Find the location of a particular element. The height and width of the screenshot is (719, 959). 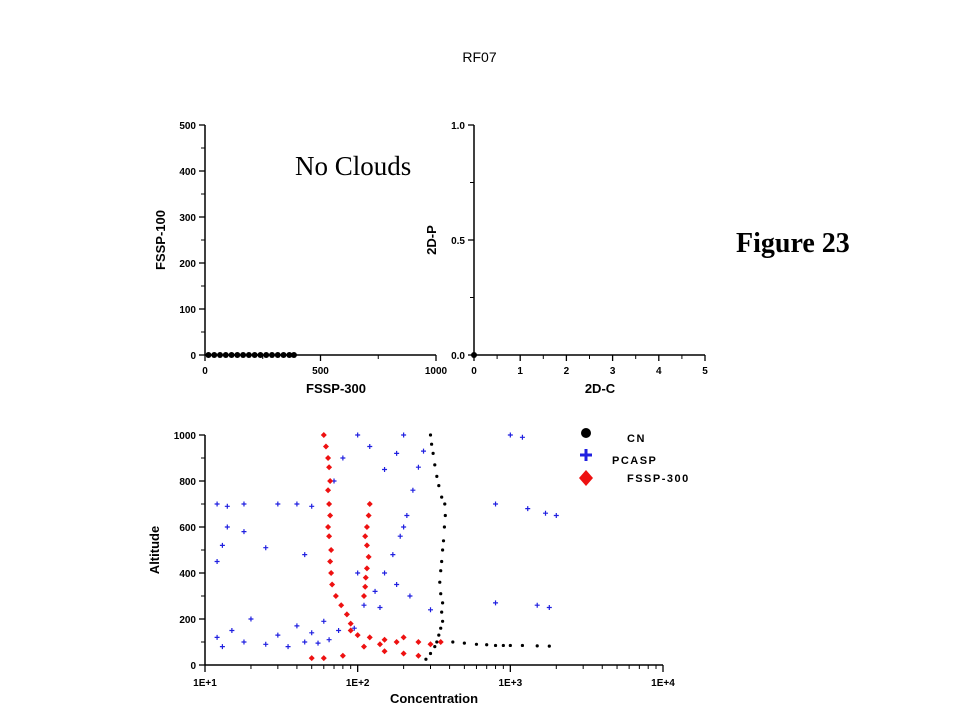

chart1-ytick-label: 200 is located at coordinates (187, 264).